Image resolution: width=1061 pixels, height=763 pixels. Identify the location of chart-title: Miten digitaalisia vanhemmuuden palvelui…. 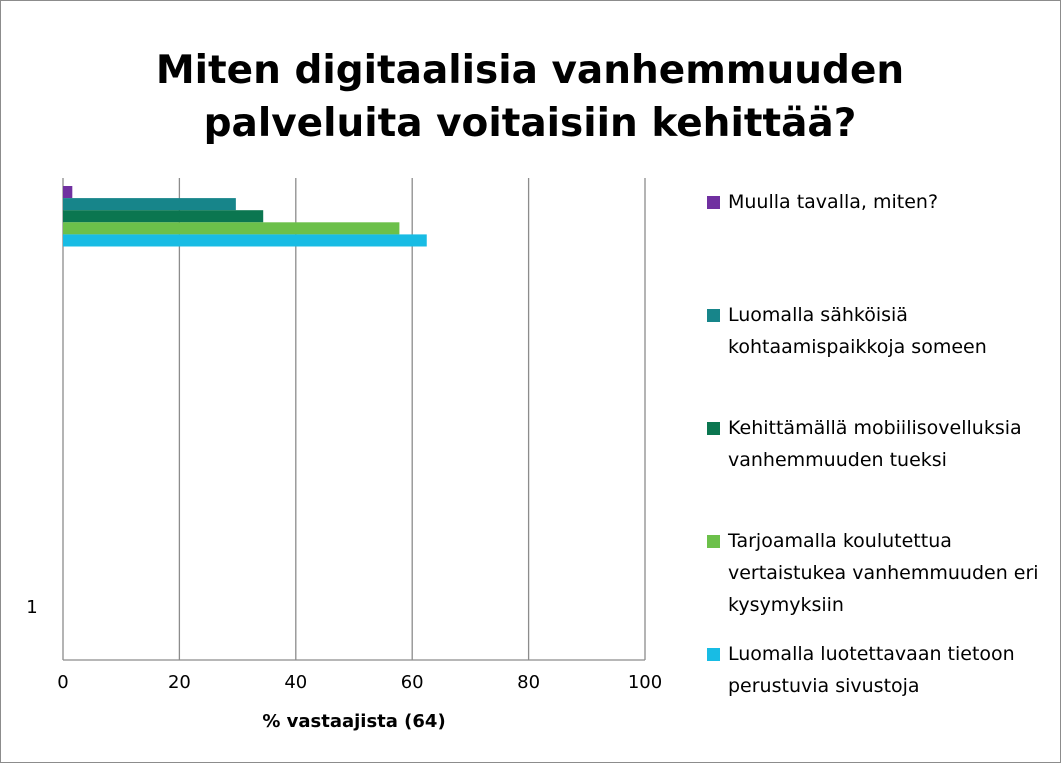
(530, 97).